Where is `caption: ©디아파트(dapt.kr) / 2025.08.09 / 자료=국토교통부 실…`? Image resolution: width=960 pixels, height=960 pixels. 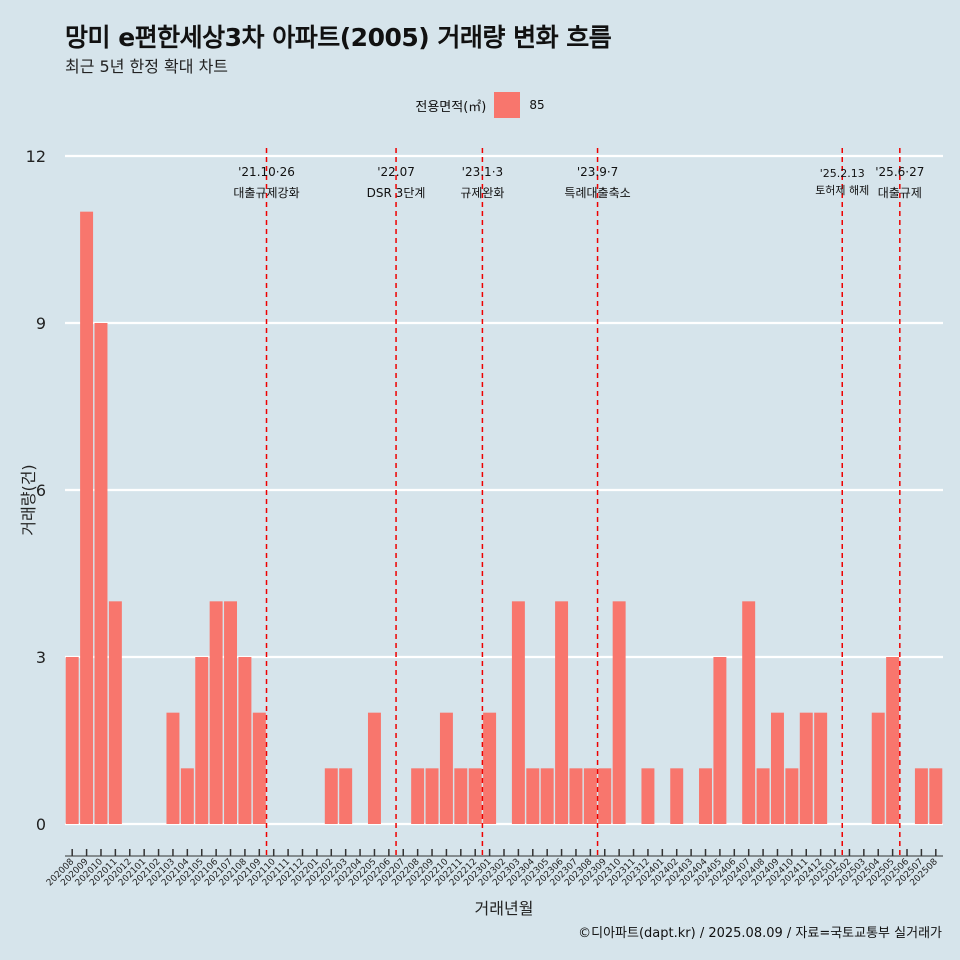
caption: ©디아파트(dapt.kr) / 2025.08.09 / 자료=국토교통부 실… is located at coordinates (760, 933).